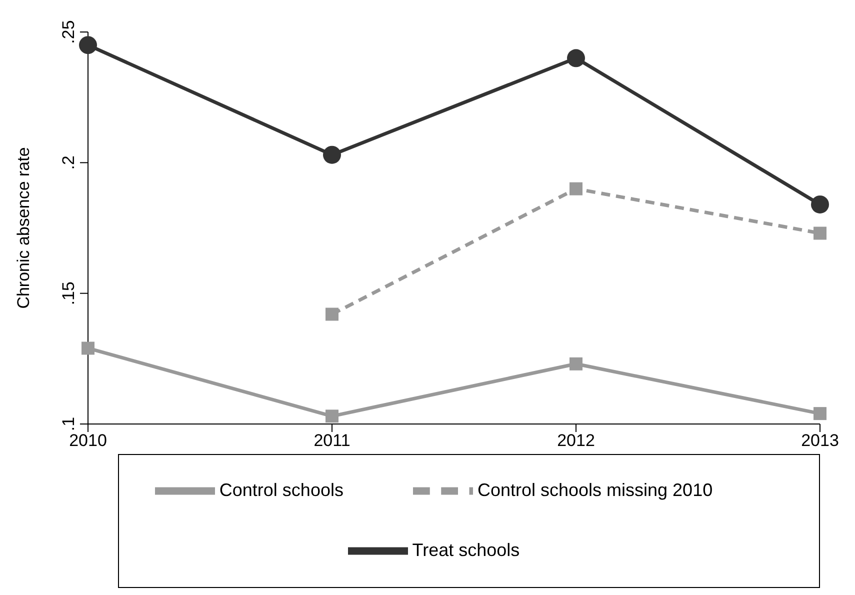 This screenshot has height=595, width=855. I want to click on x-tick-label: 2010, so click(88, 440).